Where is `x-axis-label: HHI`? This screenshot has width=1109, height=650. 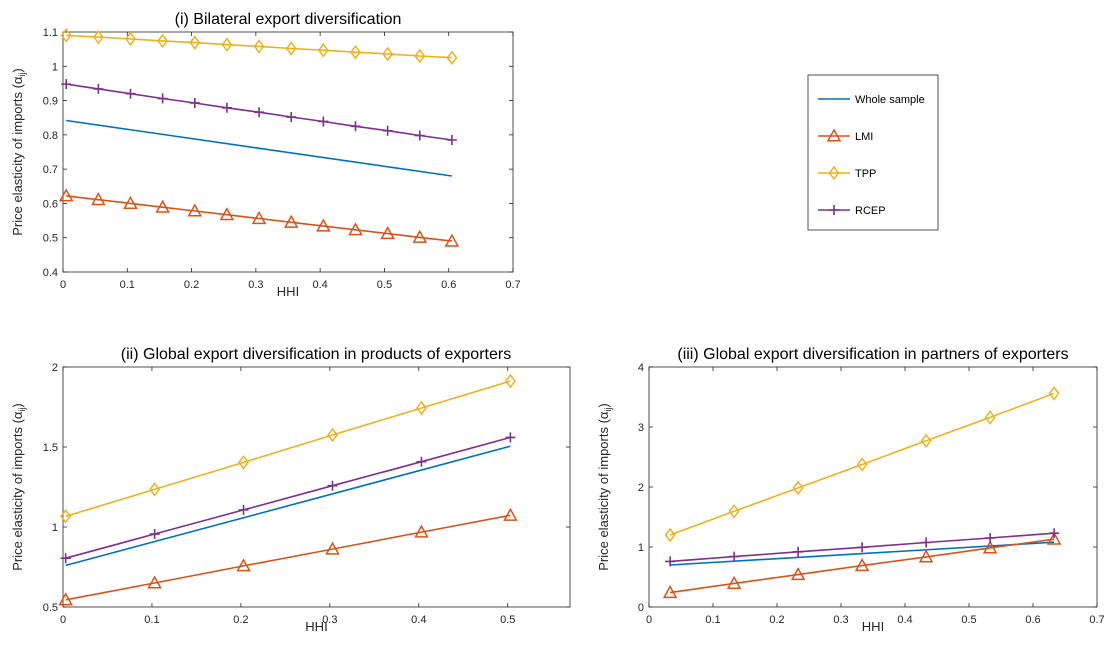 x-axis-label: HHI is located at coordinates (873, 626).